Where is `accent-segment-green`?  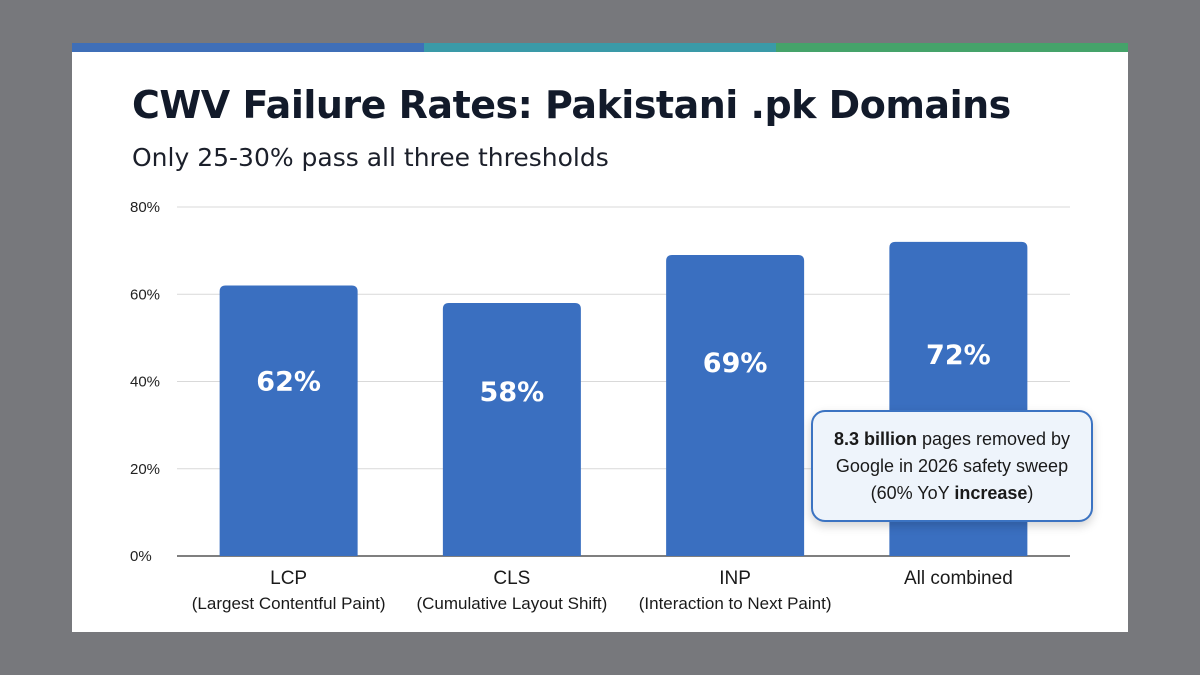
accent-segment-green is located at coordinates (952, 47).